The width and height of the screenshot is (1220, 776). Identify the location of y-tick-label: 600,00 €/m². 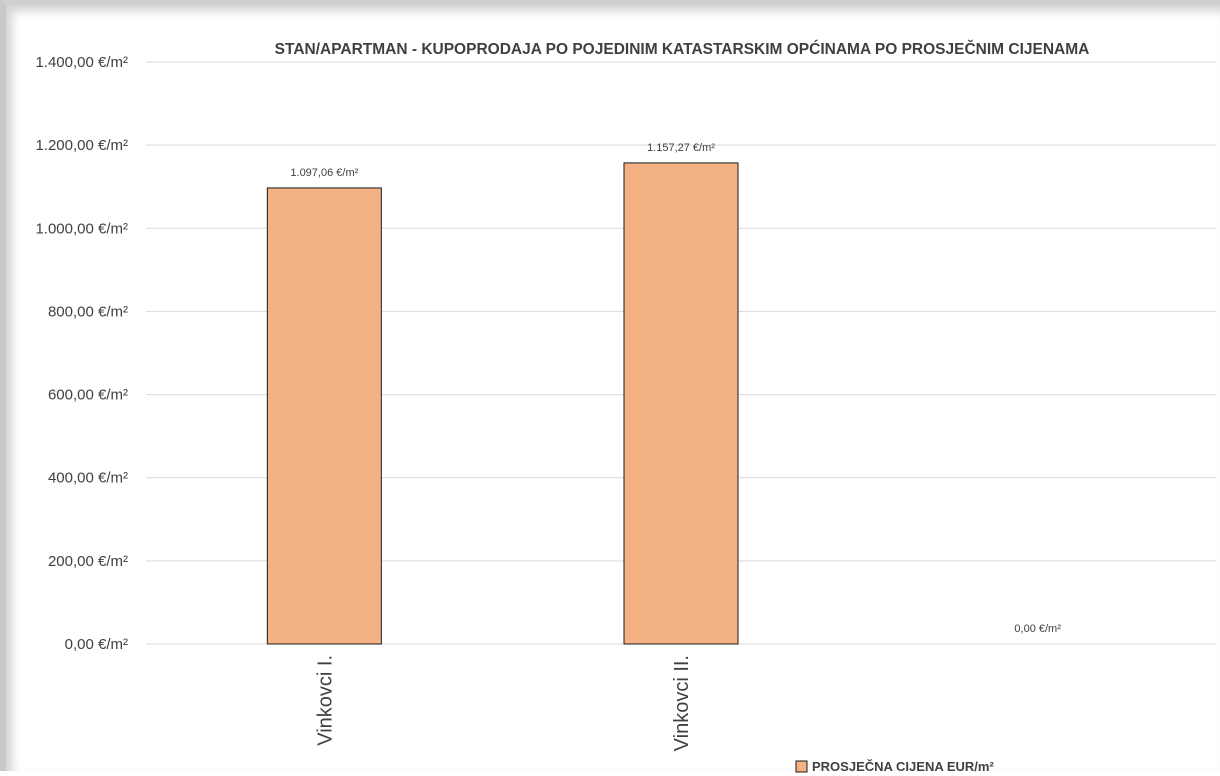
(88, 395).